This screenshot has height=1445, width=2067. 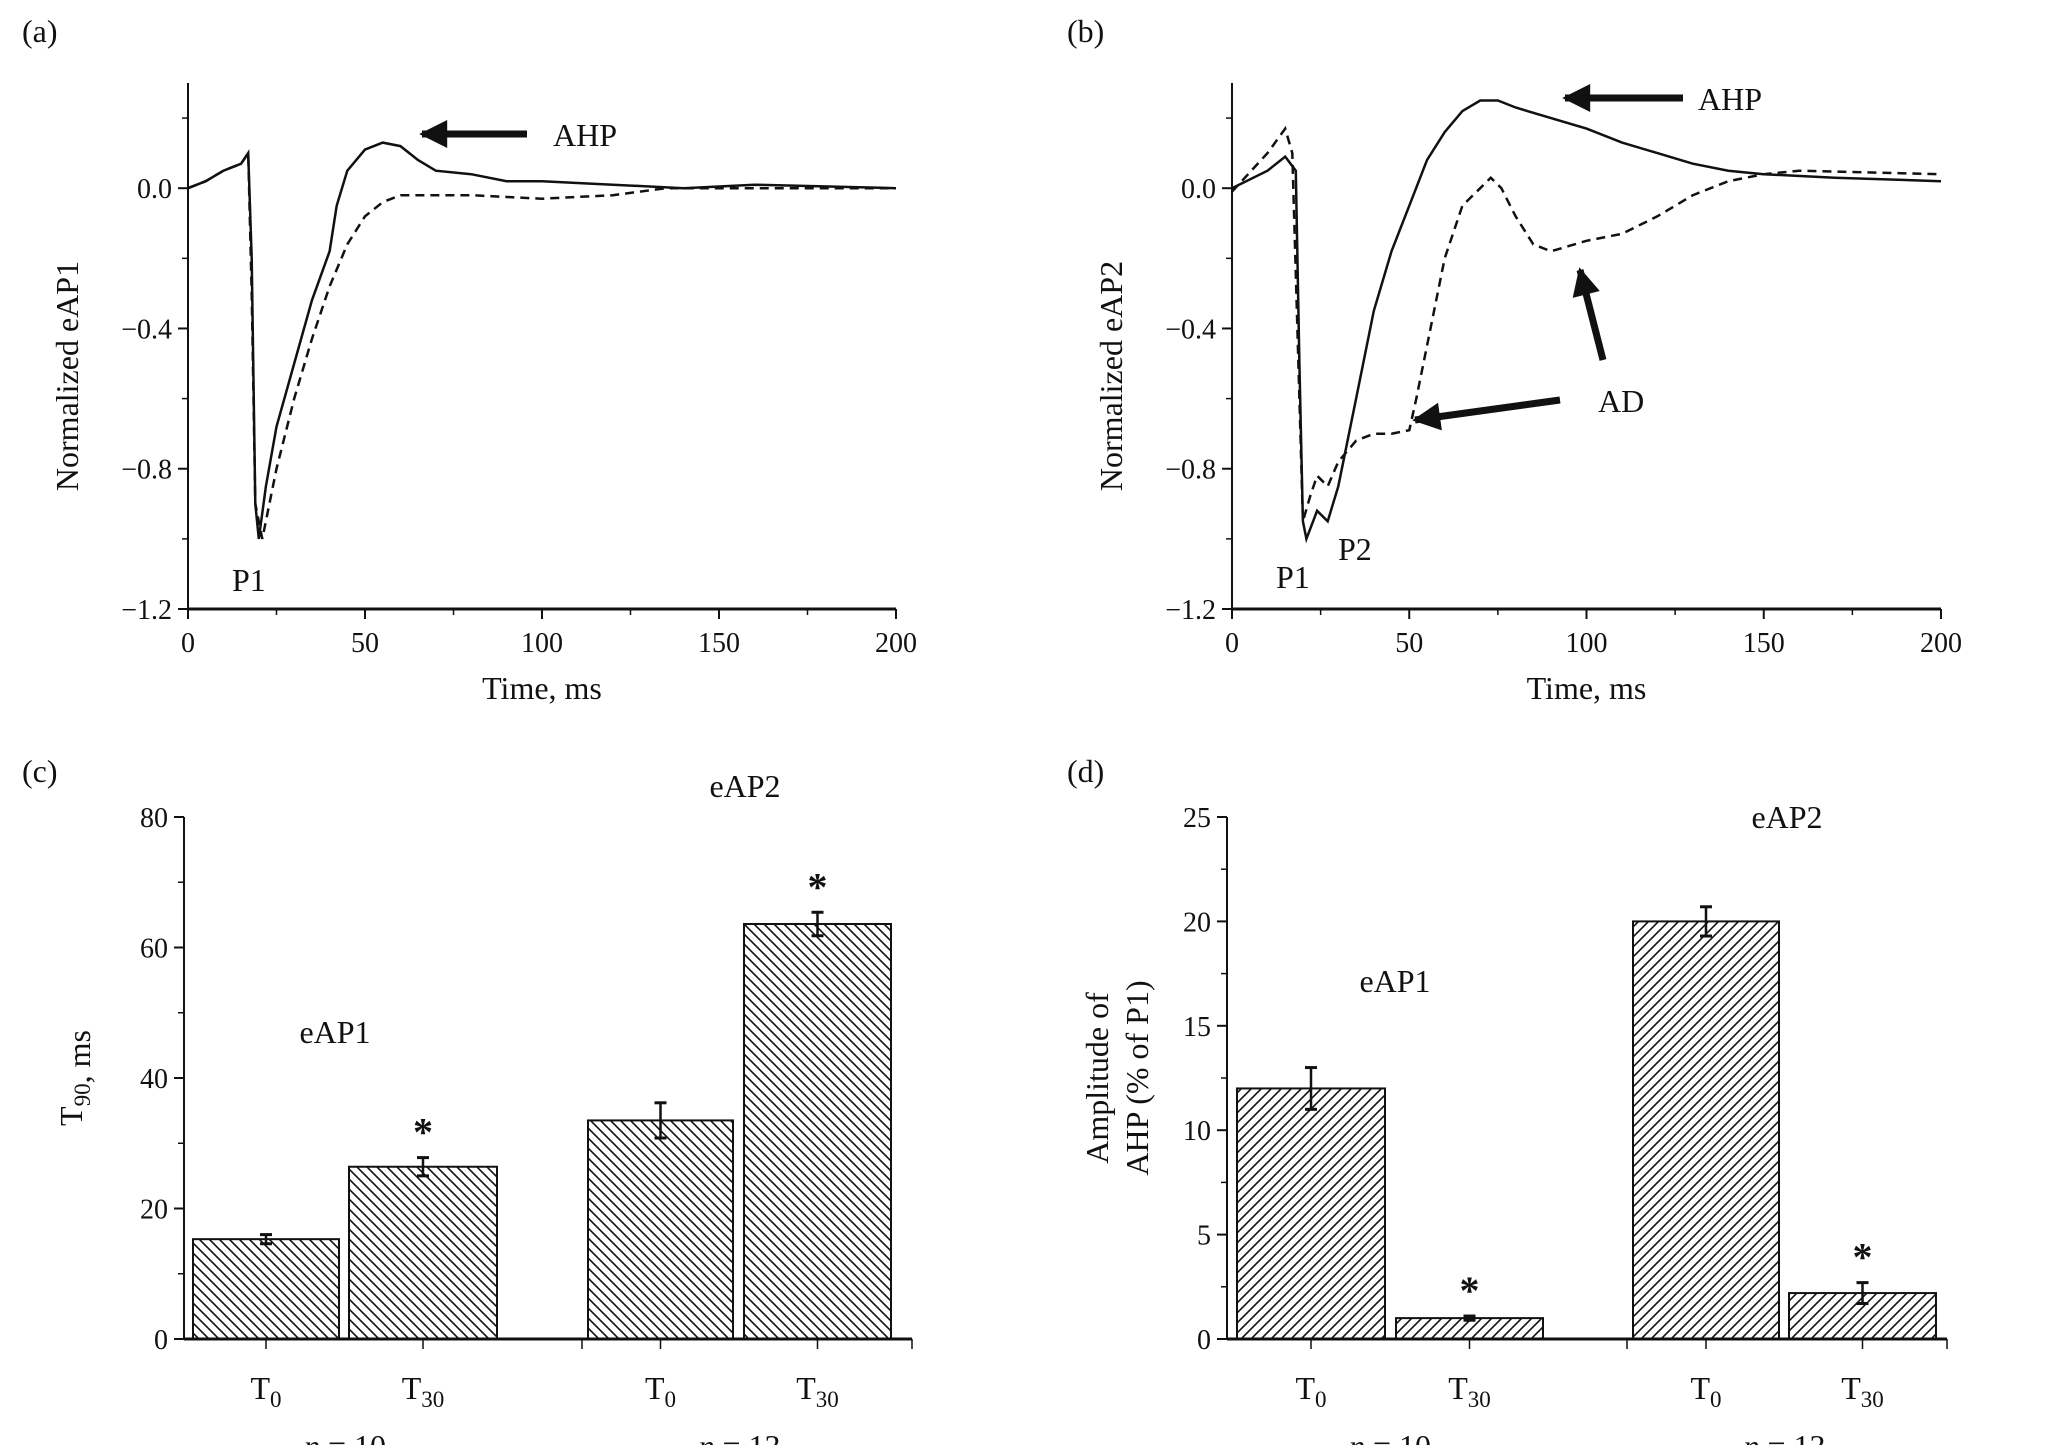 What do you see at coordinates (585, 135) in the screenshot?
I see `annotation-ahp: AHP` at bounding box center [585, 135].